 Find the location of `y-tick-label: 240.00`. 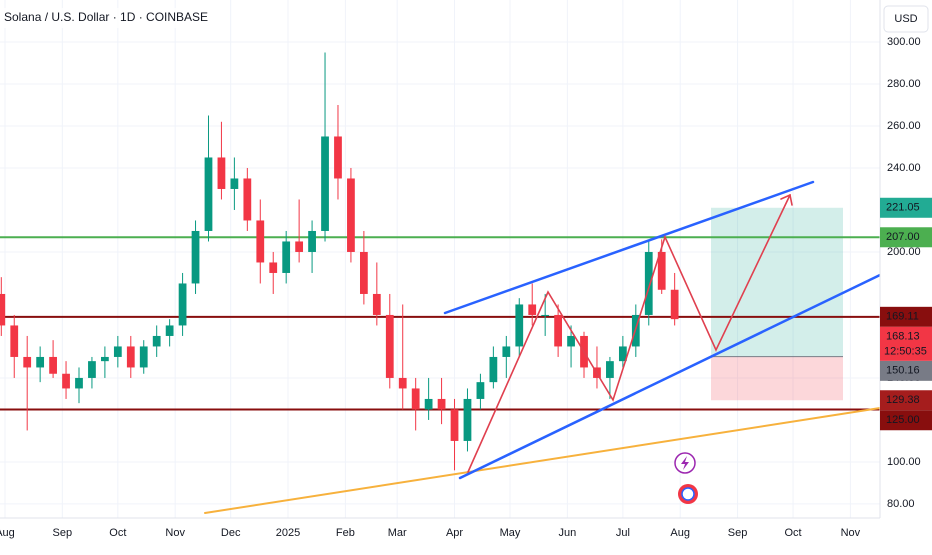

y-tick-label: 240.00 is located at coordinates (904, 168).